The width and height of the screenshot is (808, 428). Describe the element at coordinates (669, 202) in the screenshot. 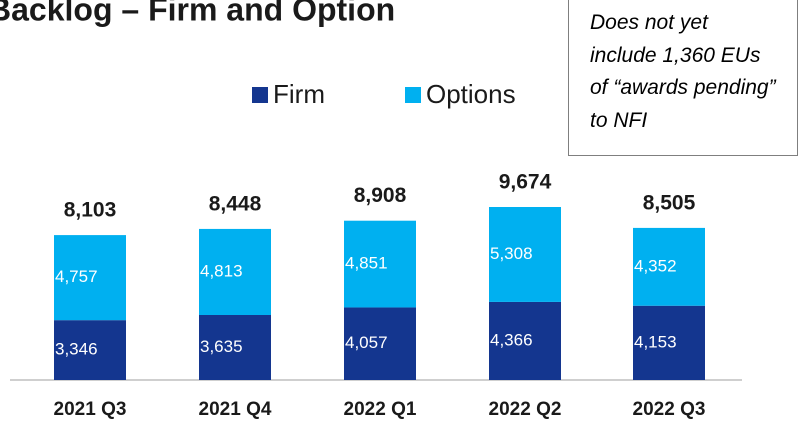

I see `total-label: 8,505` at that location.